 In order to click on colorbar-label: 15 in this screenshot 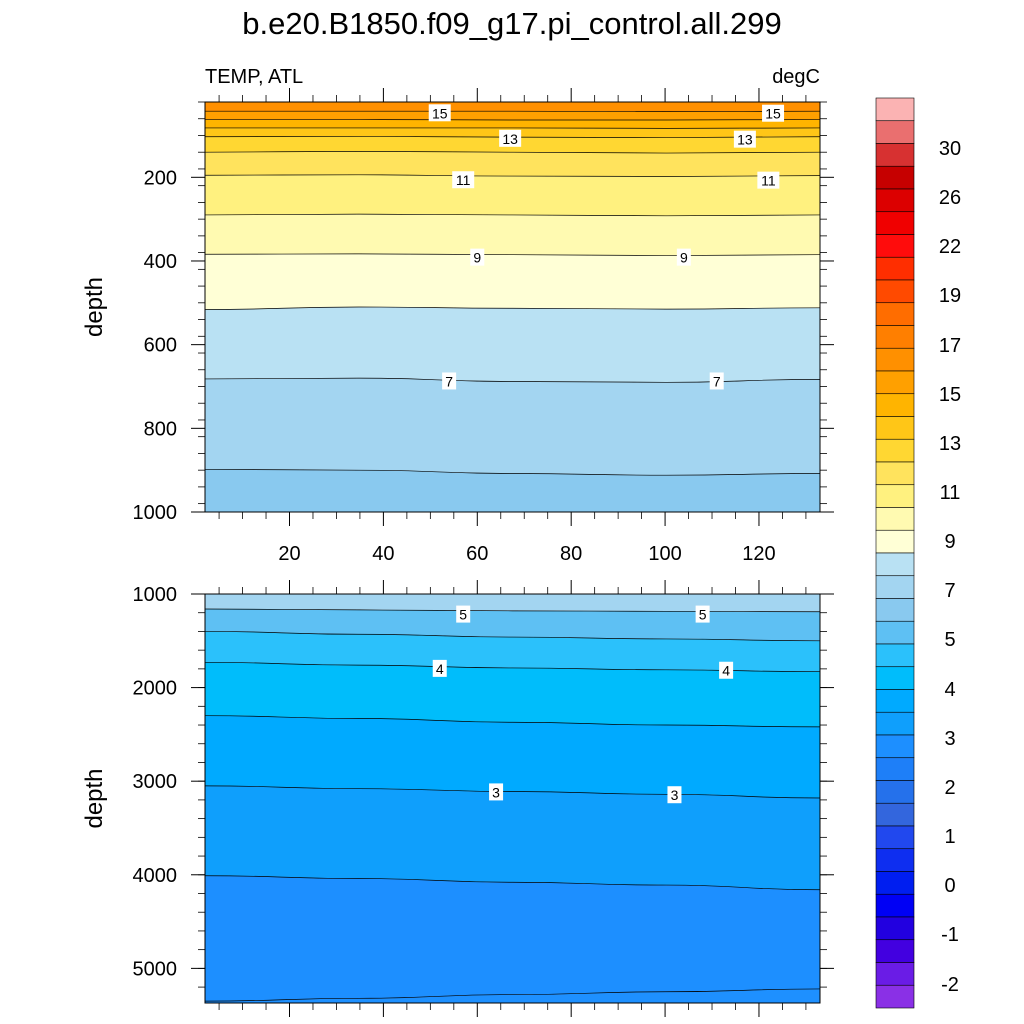, I will do `click(950, 395)`.